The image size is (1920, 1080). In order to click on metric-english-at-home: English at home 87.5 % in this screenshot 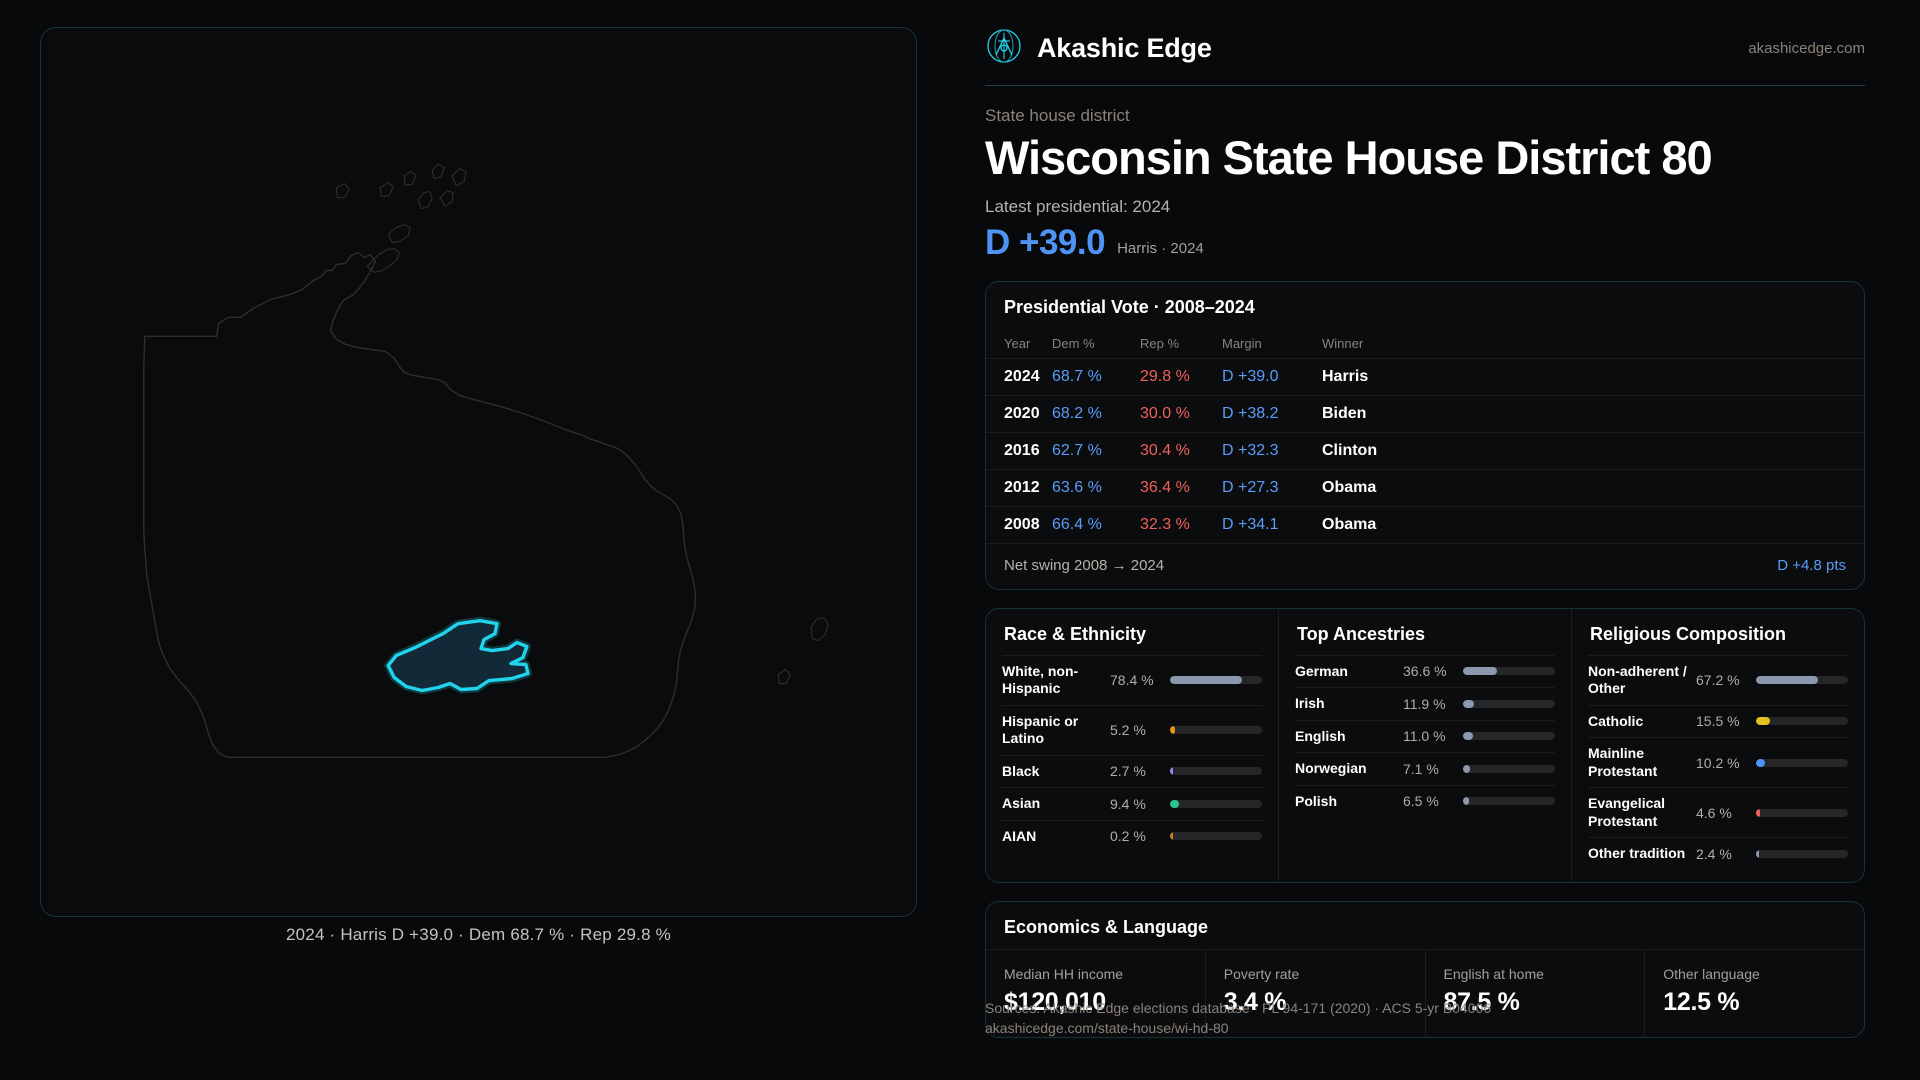, I will do `click(1534, 993)`.